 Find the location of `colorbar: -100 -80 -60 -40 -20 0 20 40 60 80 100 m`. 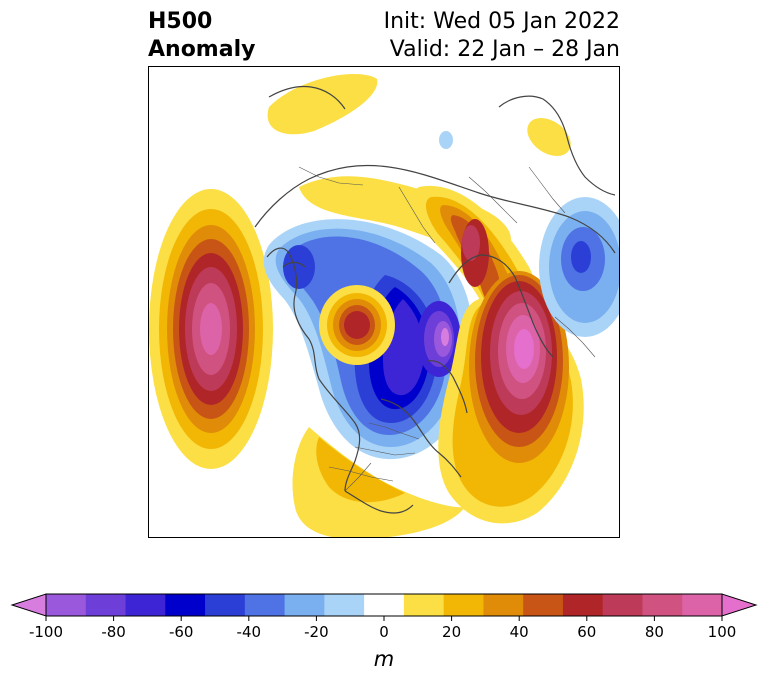

colorbar: -100 -80 -60 -40 -20 0 20 40 60 80 100 m is located at coordinates (384, 634).